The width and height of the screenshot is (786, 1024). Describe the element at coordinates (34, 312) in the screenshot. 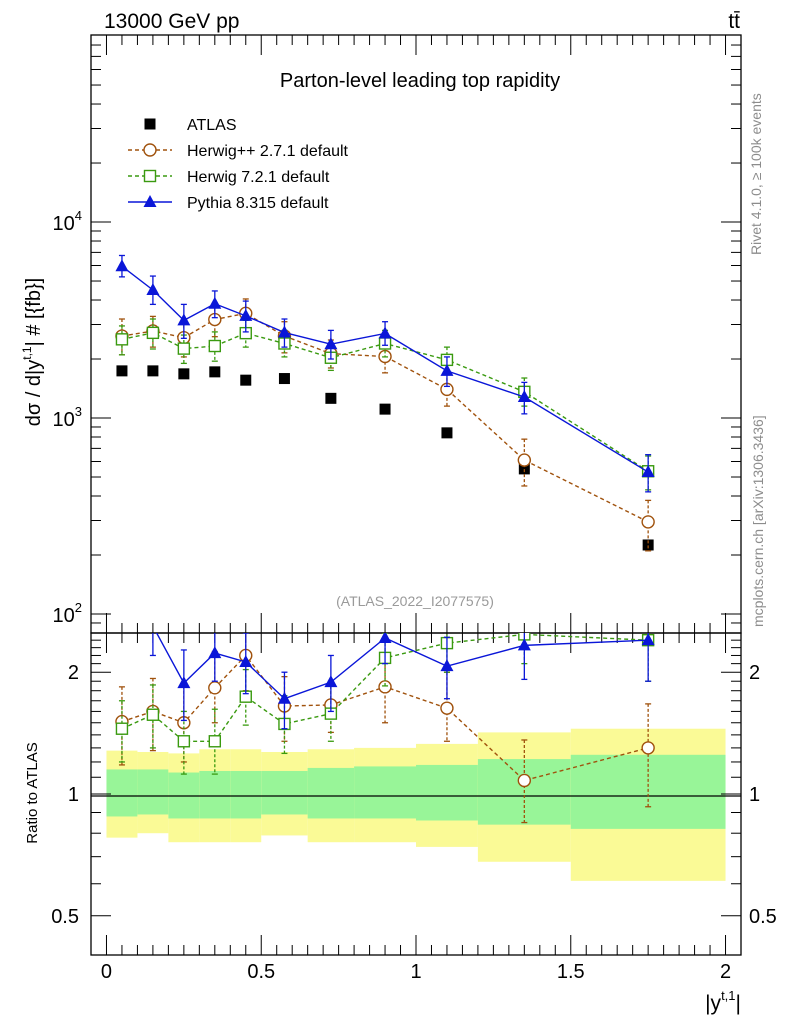

I see `main-y-axis-label-tail: | # [{fb}]` at that location.